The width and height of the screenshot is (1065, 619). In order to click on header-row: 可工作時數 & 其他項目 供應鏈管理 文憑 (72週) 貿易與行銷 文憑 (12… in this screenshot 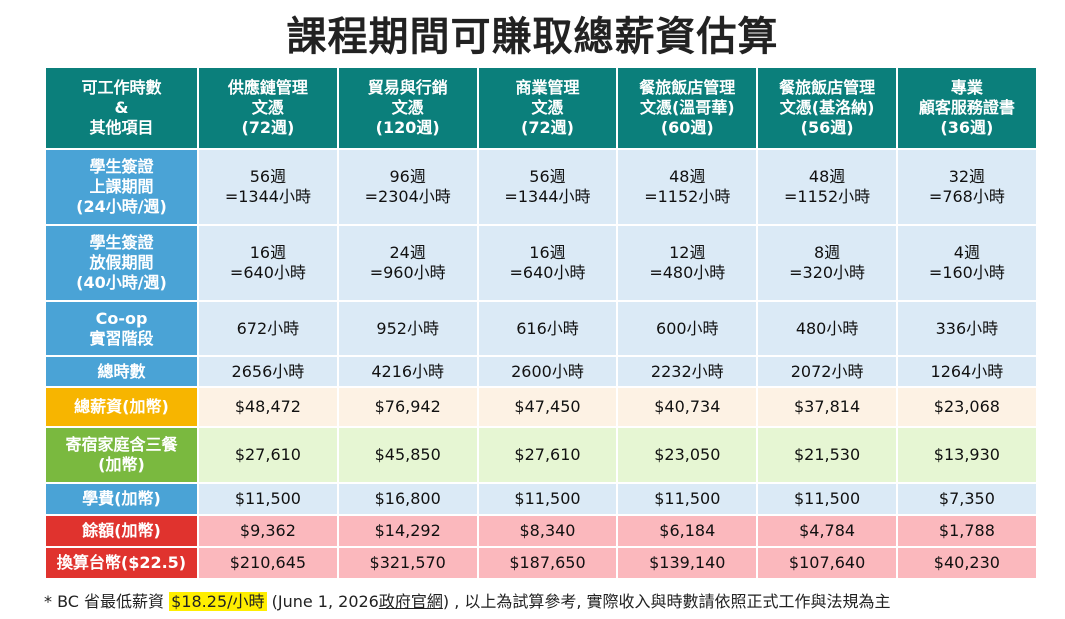, I will do `click(541, 108)`.